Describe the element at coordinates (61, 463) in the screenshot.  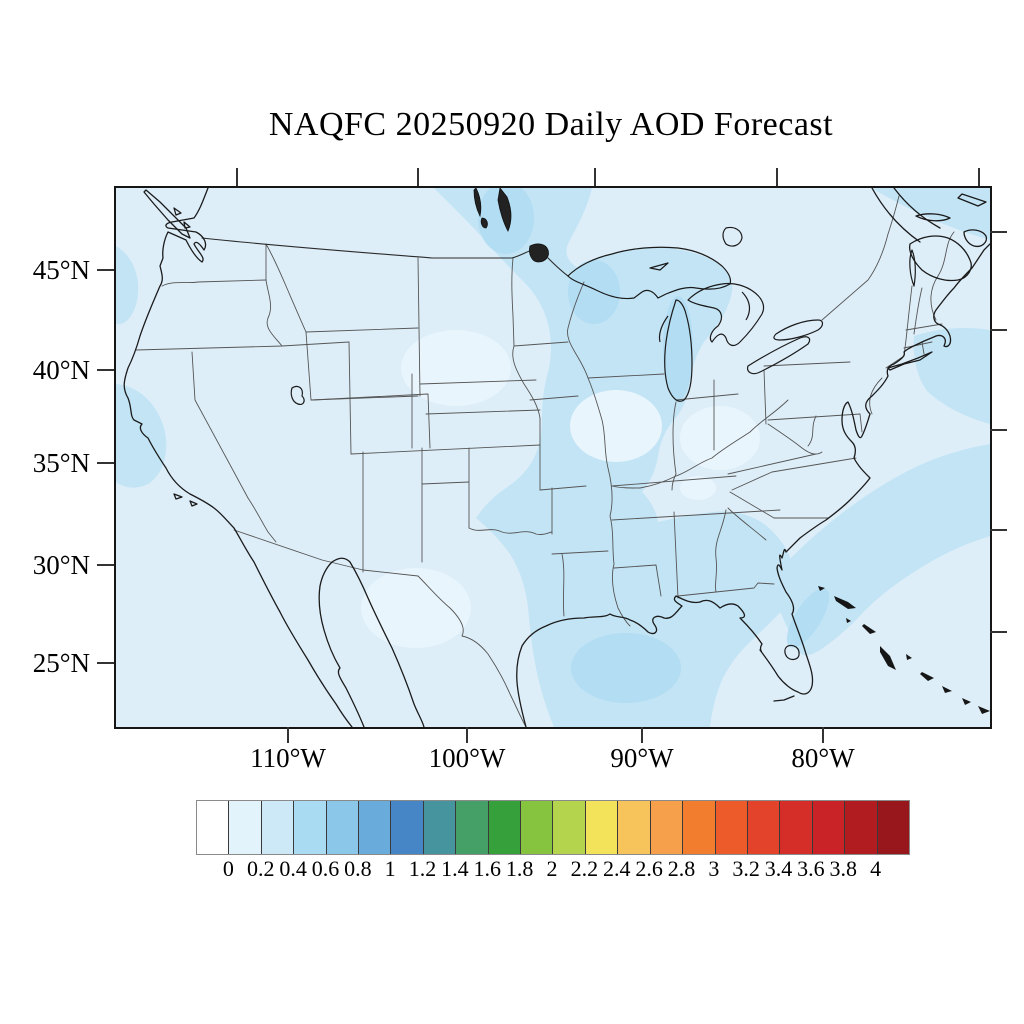
I see `y-axis-label: 35°N` at that location.